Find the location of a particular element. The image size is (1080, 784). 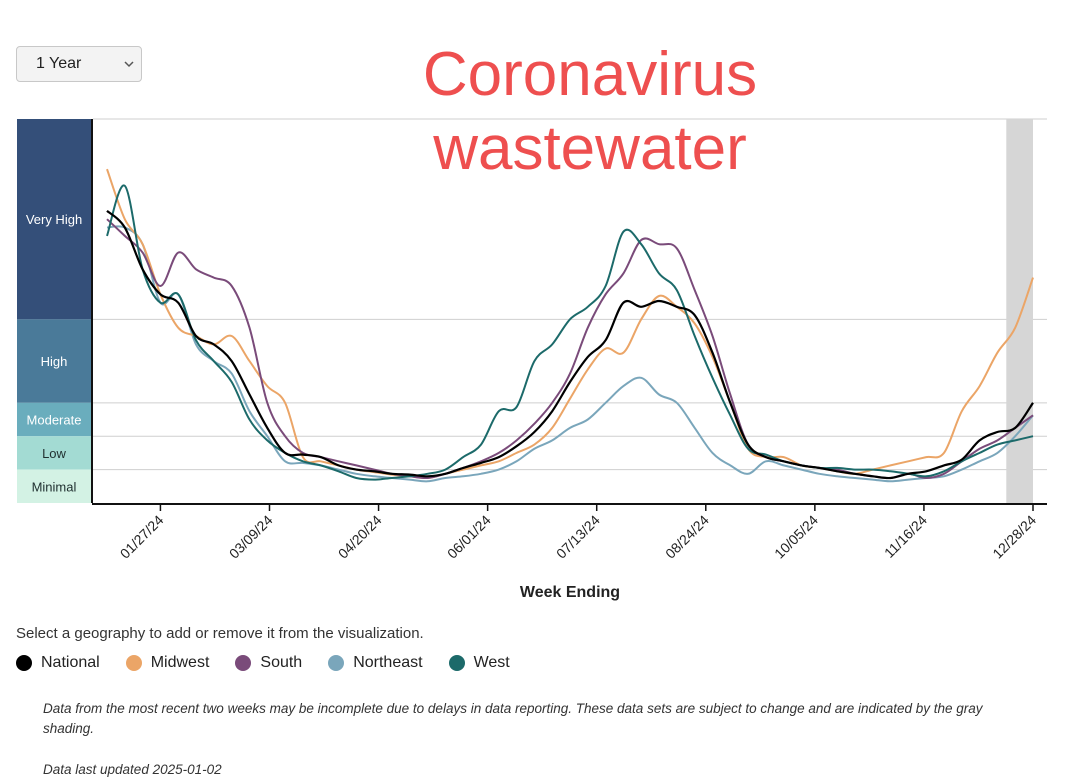

level-label: Low is located at coordinates (54, 453).